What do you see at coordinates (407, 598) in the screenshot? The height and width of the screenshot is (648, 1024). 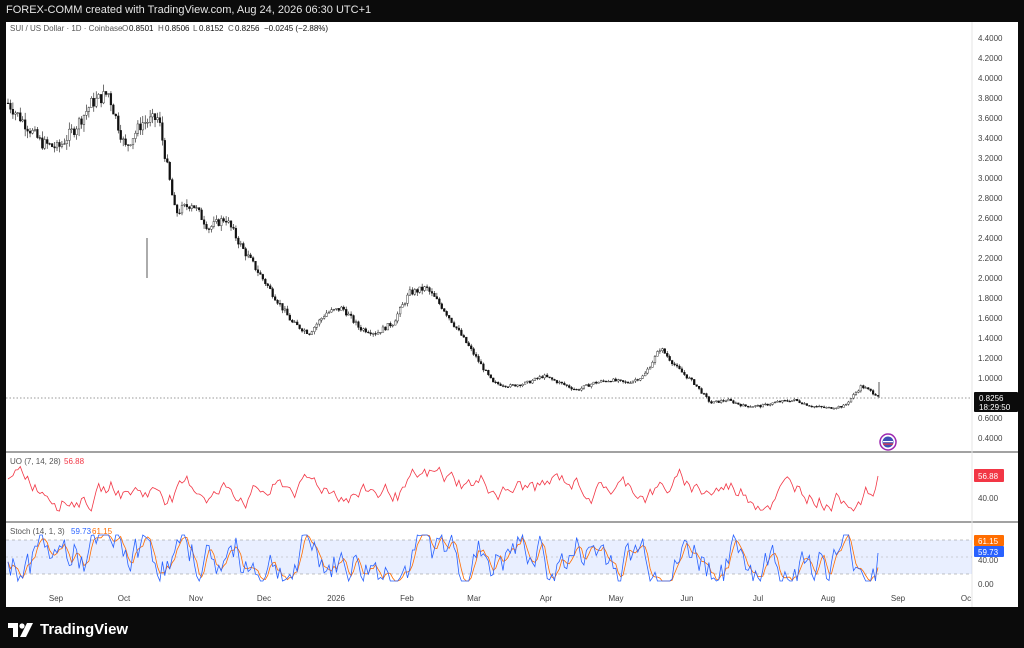 I see `time-axis-label: Feb` at bounding box center [407, 598].